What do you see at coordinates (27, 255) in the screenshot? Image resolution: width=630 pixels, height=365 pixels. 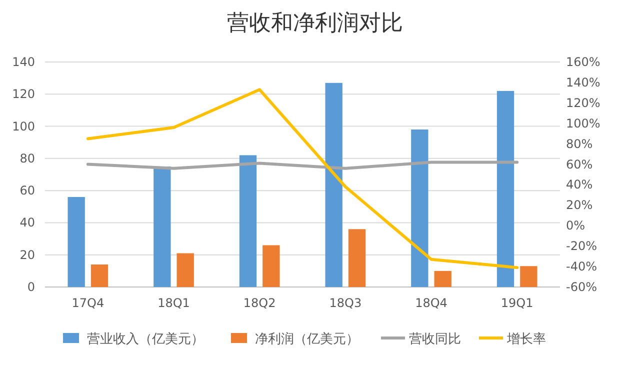 I see `y-tick-label: 20` at bounding box center [27, 255].